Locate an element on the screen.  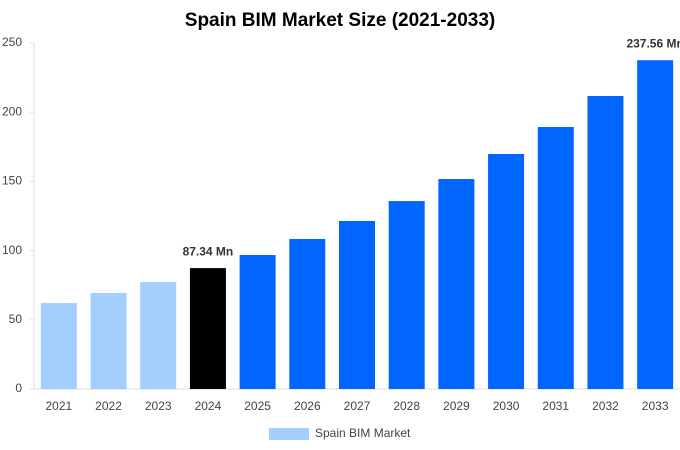
x-tick-label: 2021 is located at coordinates (58, 406).